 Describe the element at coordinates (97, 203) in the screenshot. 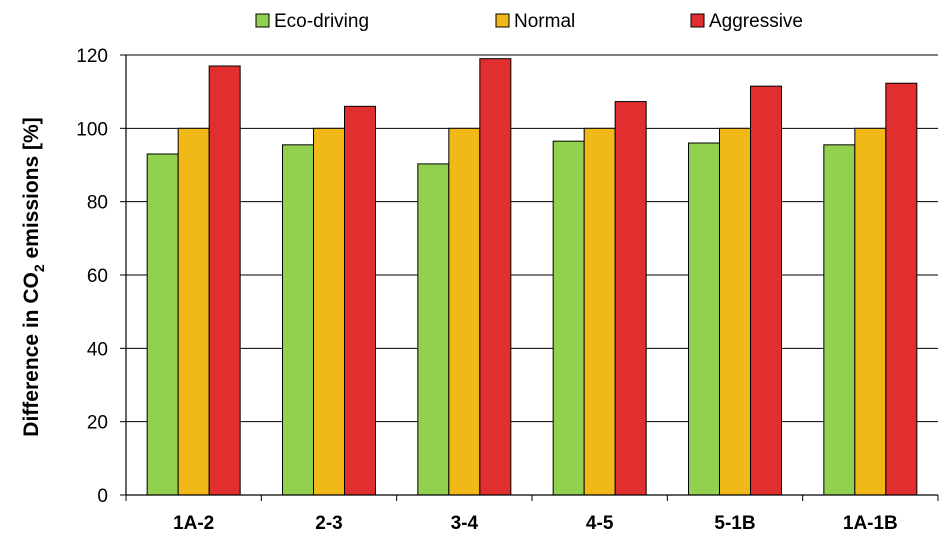

I see `y-tick-label: 80` at that location.